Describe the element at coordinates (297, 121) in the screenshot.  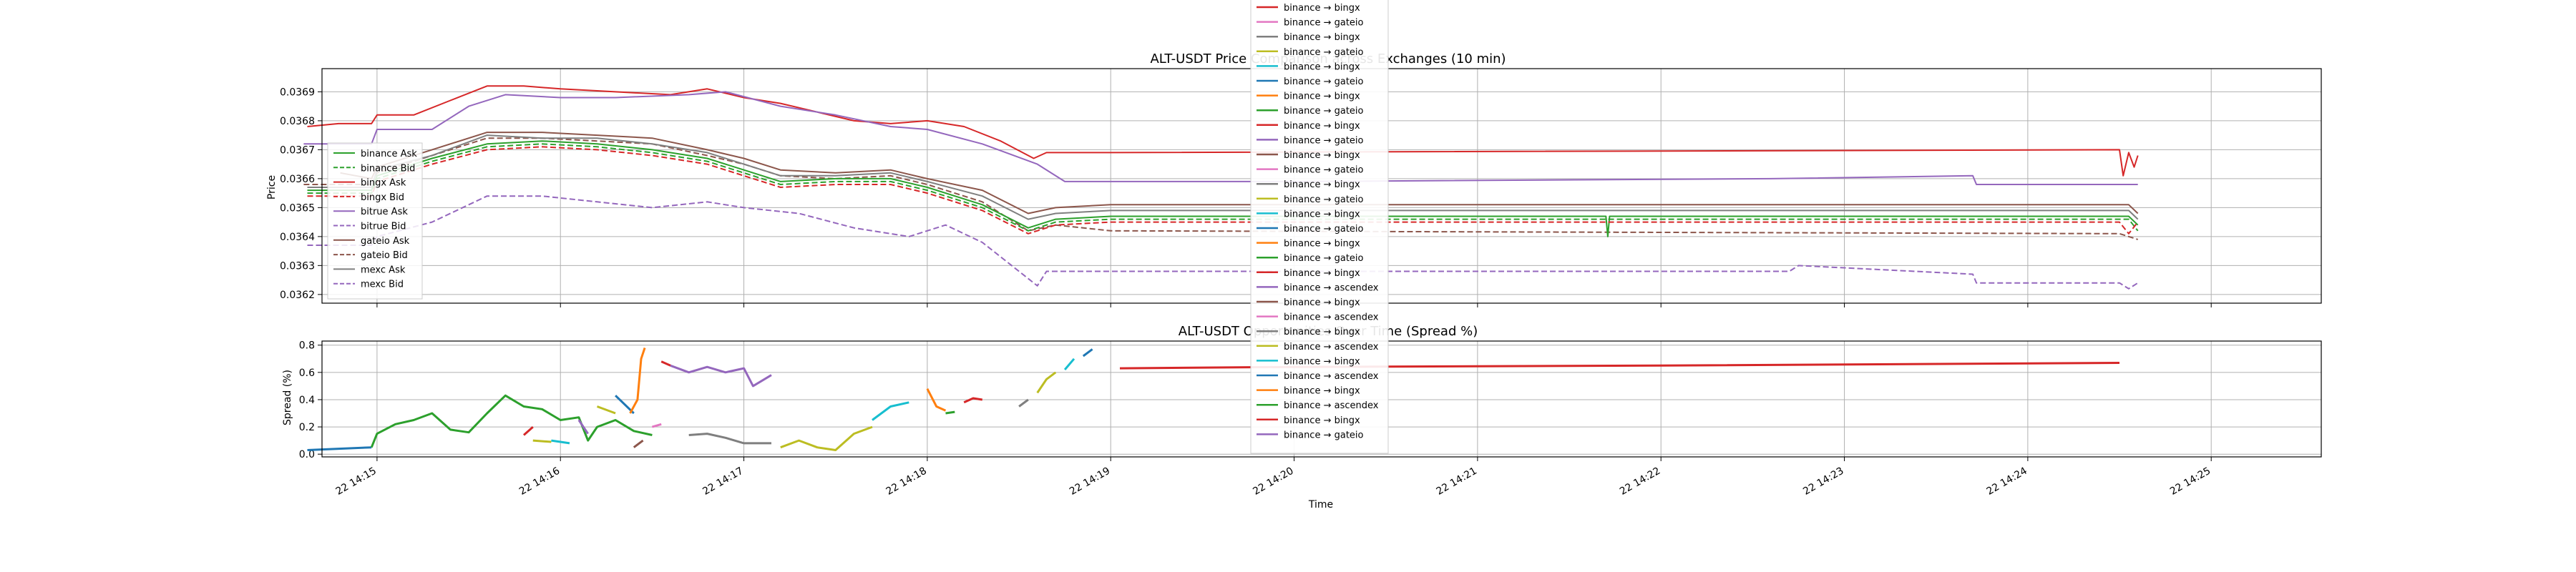
I see `price-chart-ytick-label: 0.0368` at that location.